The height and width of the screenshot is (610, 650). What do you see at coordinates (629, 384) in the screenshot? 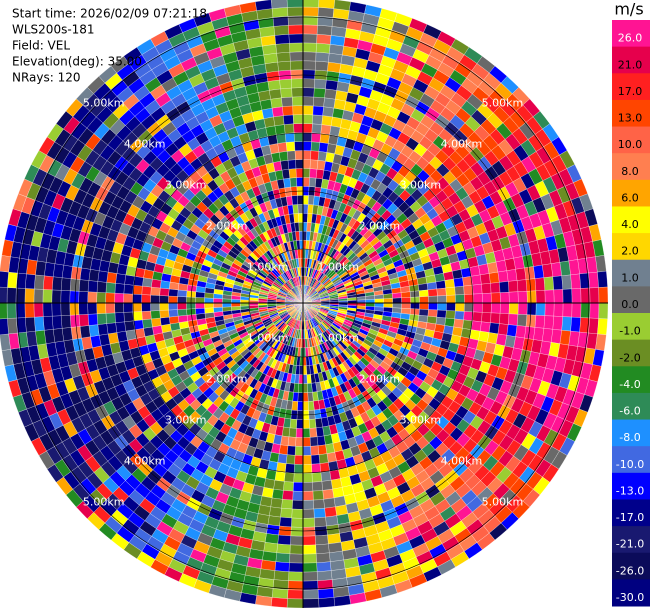
I see `colorbar-label: -4.0` at bounding box center [629, 384].